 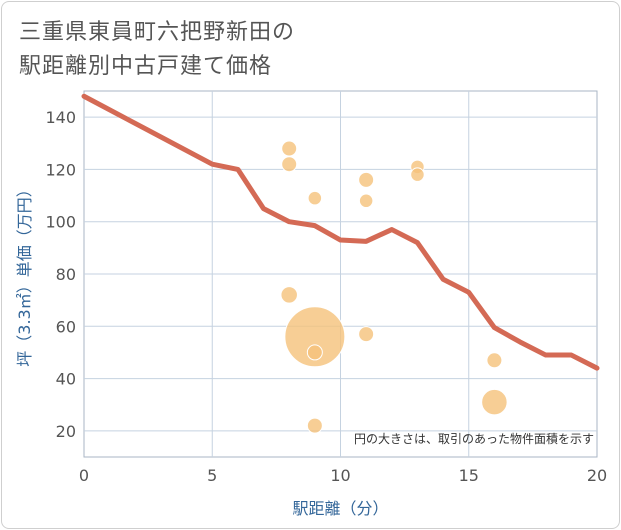 I want to click on x-tick-label: 10, so click(x=340, y=475).